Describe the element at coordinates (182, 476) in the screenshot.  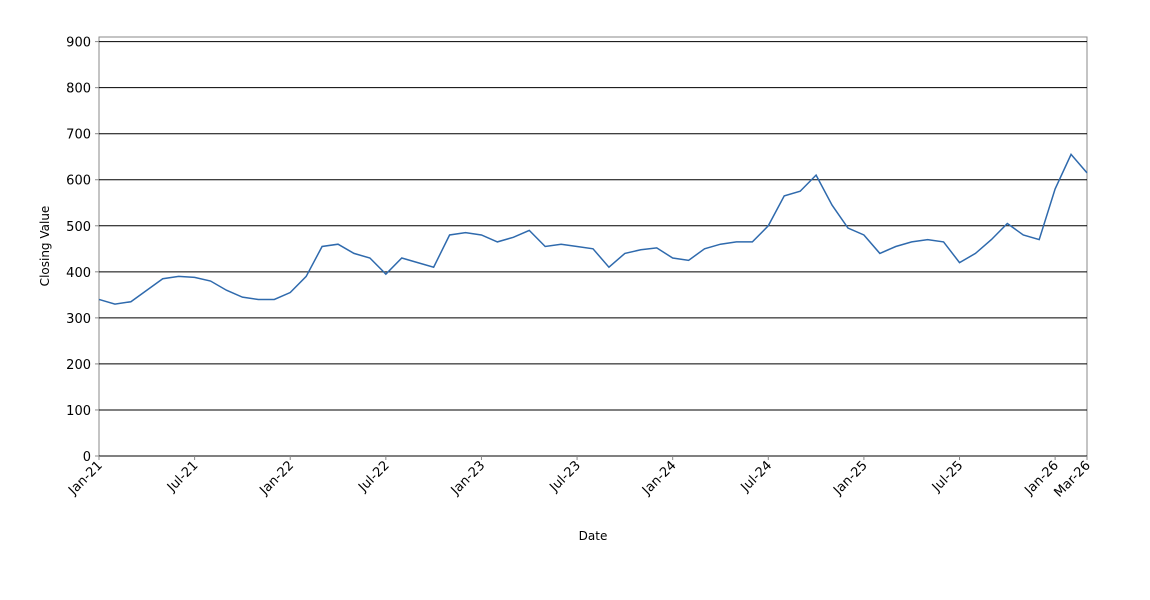
I see `x-tick-label: Jul-21` at that location.